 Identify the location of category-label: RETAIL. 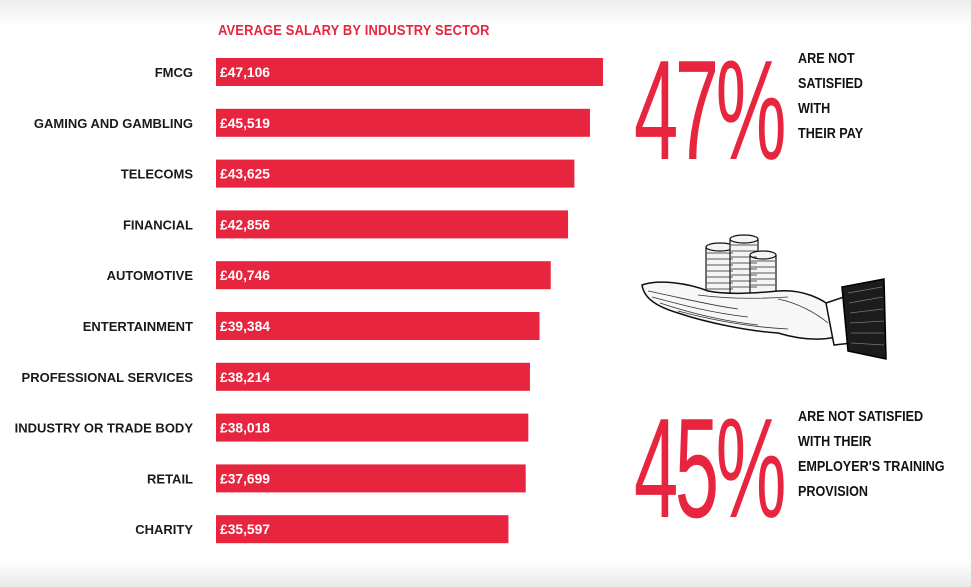
(170, 478).